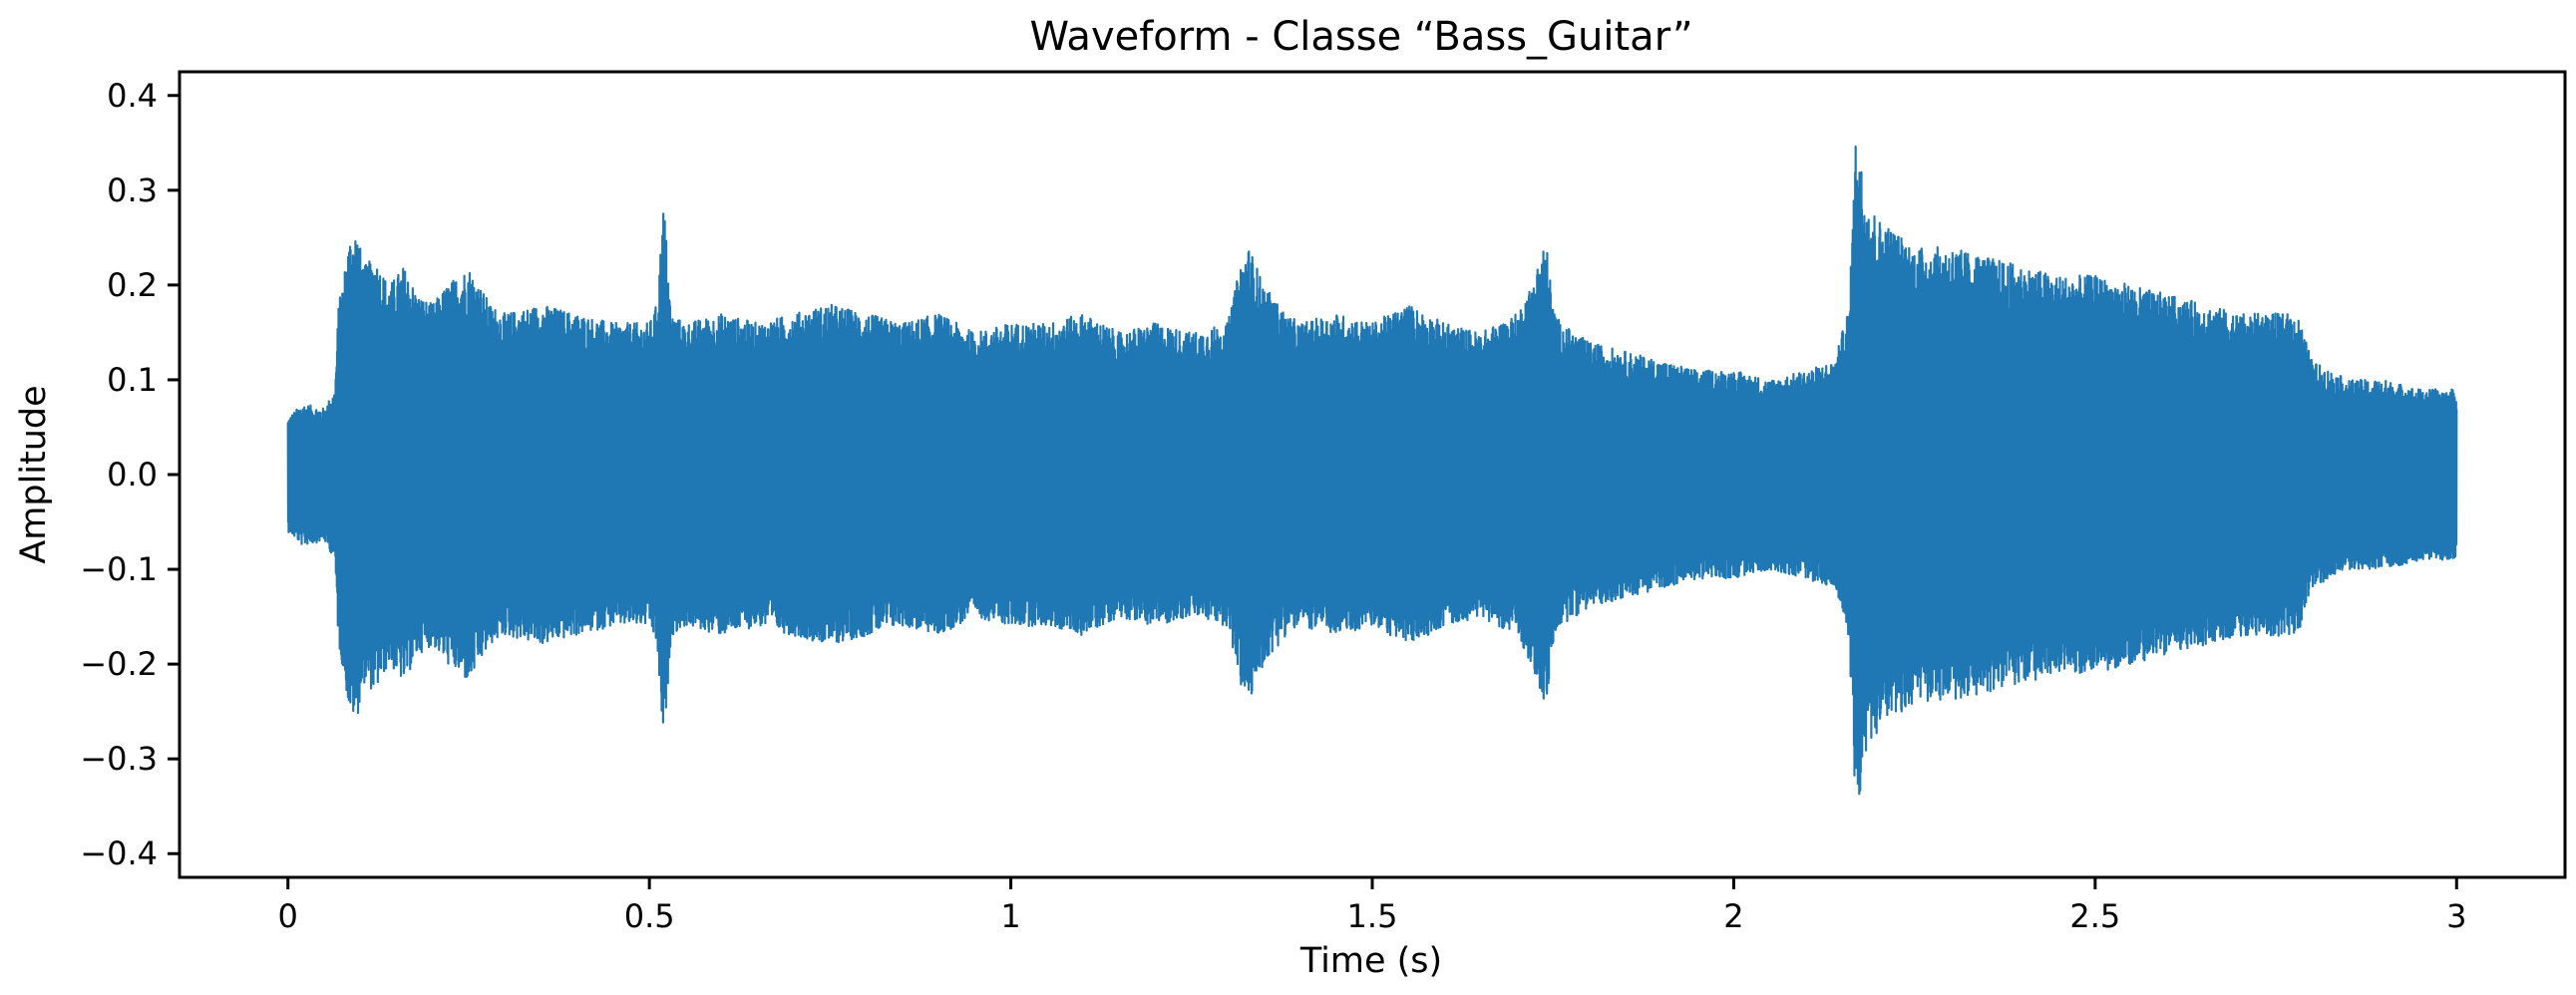 This screenshot has height=995, width=2576. I want to click on x-tick-label: 2, so click(1733, 916).